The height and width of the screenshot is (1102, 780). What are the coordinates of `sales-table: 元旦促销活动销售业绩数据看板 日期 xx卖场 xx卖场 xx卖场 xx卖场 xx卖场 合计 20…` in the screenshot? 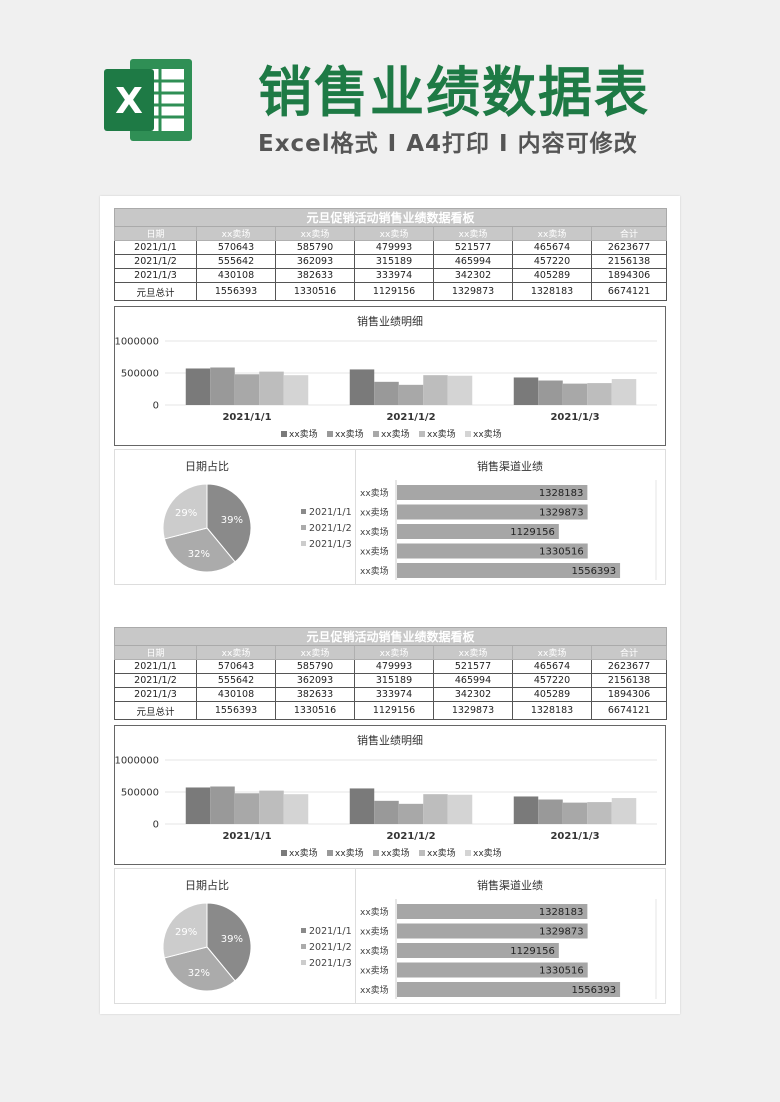 It's located at (390, 673).